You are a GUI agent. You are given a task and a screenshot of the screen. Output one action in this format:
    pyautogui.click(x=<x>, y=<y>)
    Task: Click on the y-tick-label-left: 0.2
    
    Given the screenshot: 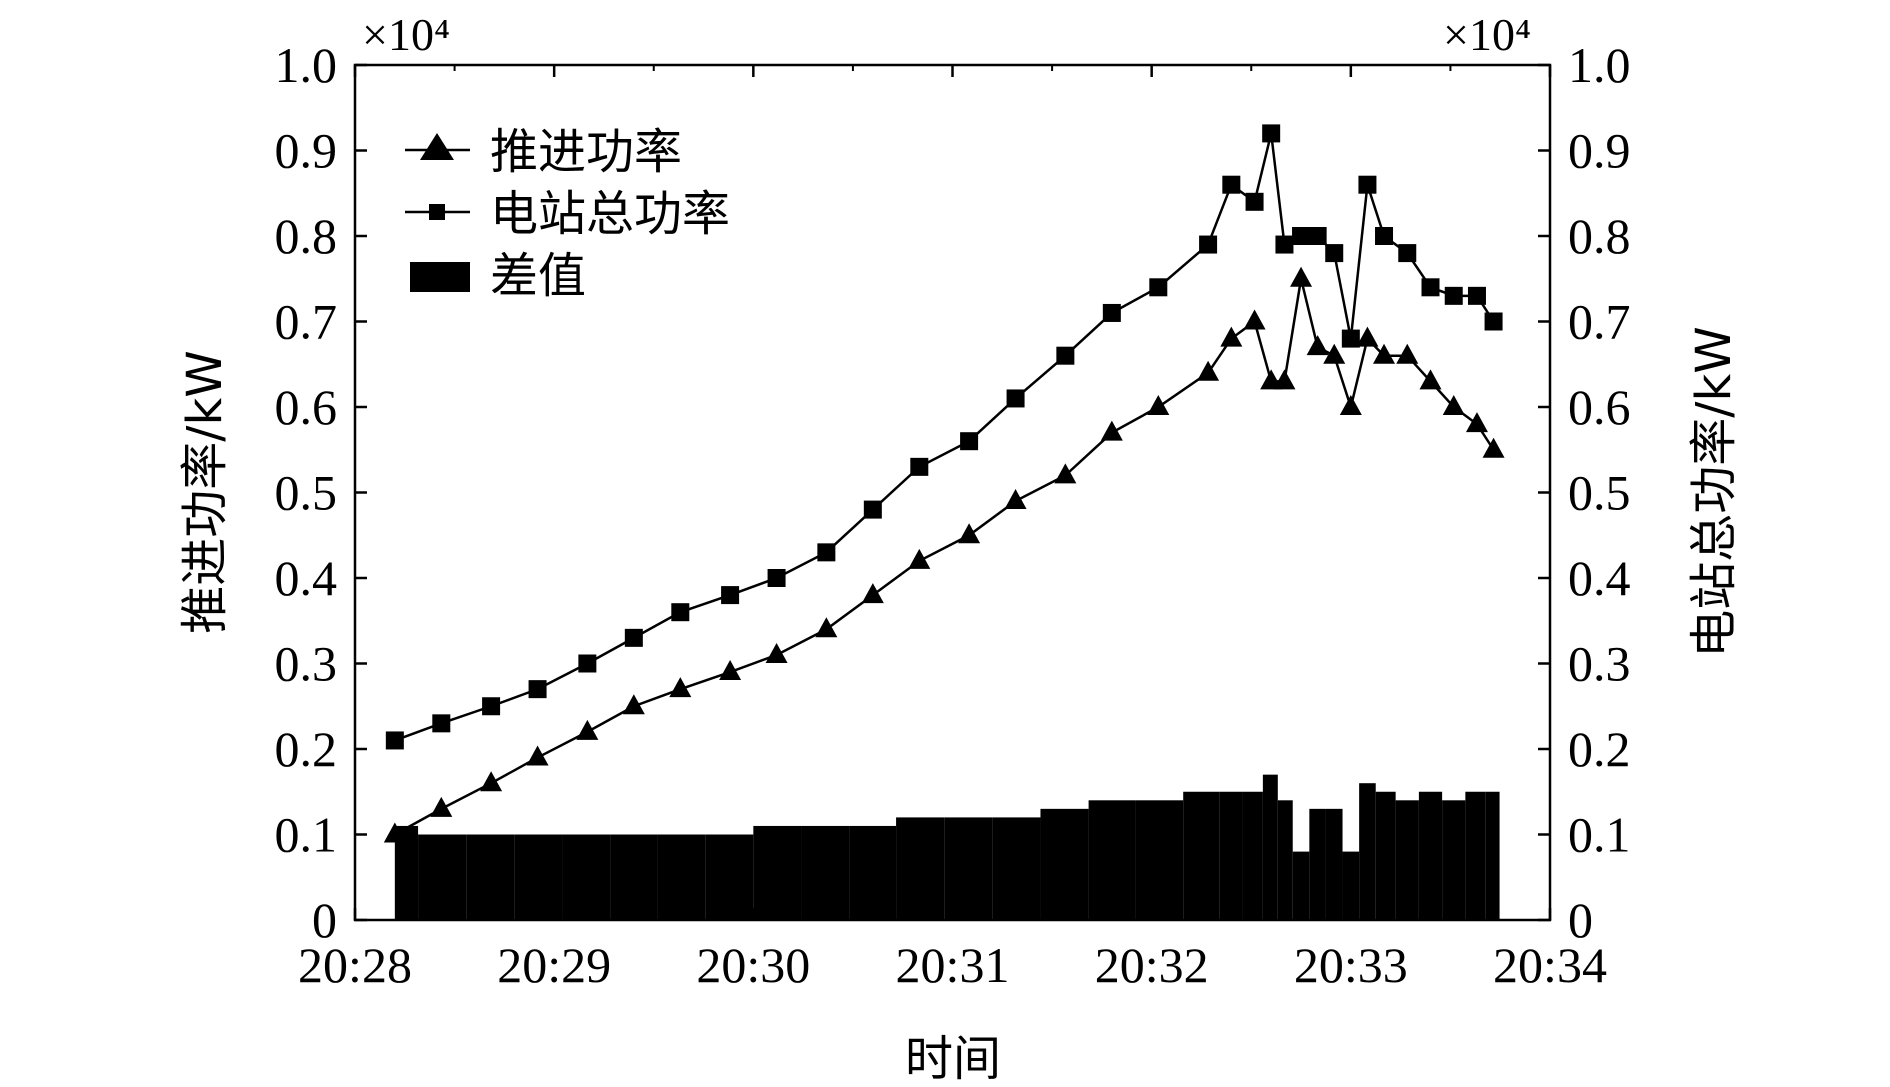 What is the action you would take?
    pyautogui.click(x=306, y=749)
    